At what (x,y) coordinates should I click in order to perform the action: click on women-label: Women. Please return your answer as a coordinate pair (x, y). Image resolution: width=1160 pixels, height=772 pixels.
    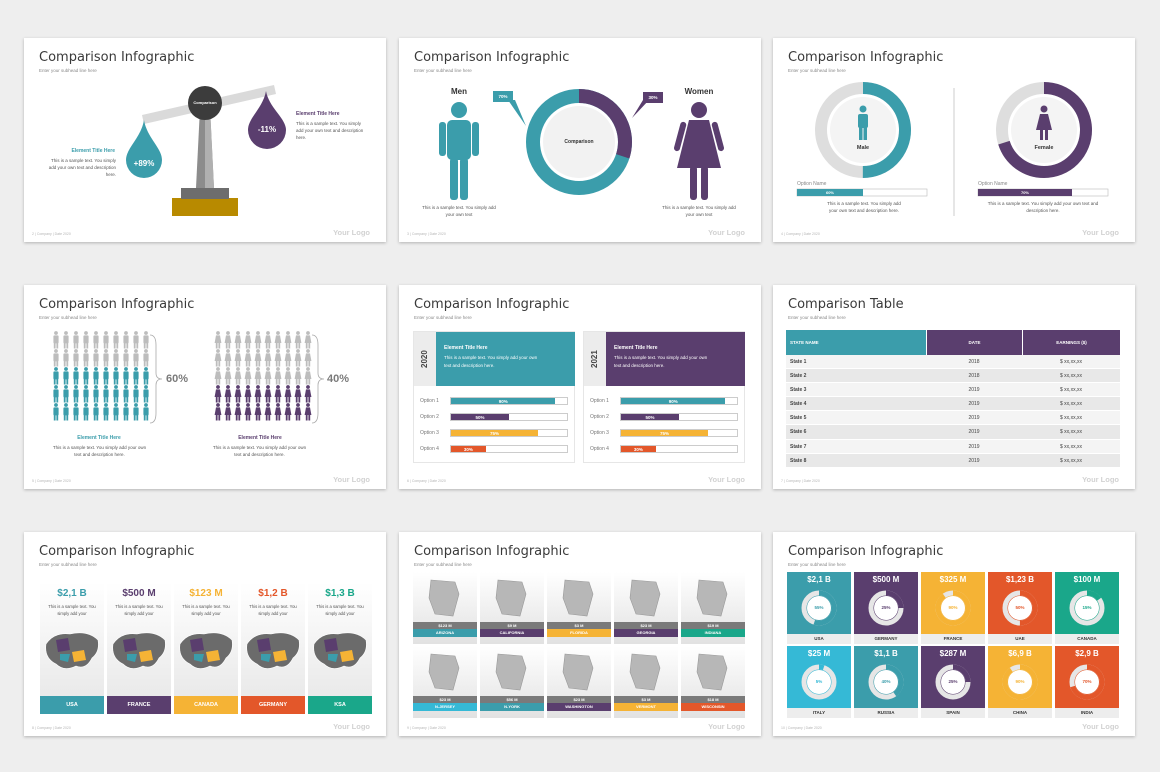
    Looking at the image, I should click on (699, 91).